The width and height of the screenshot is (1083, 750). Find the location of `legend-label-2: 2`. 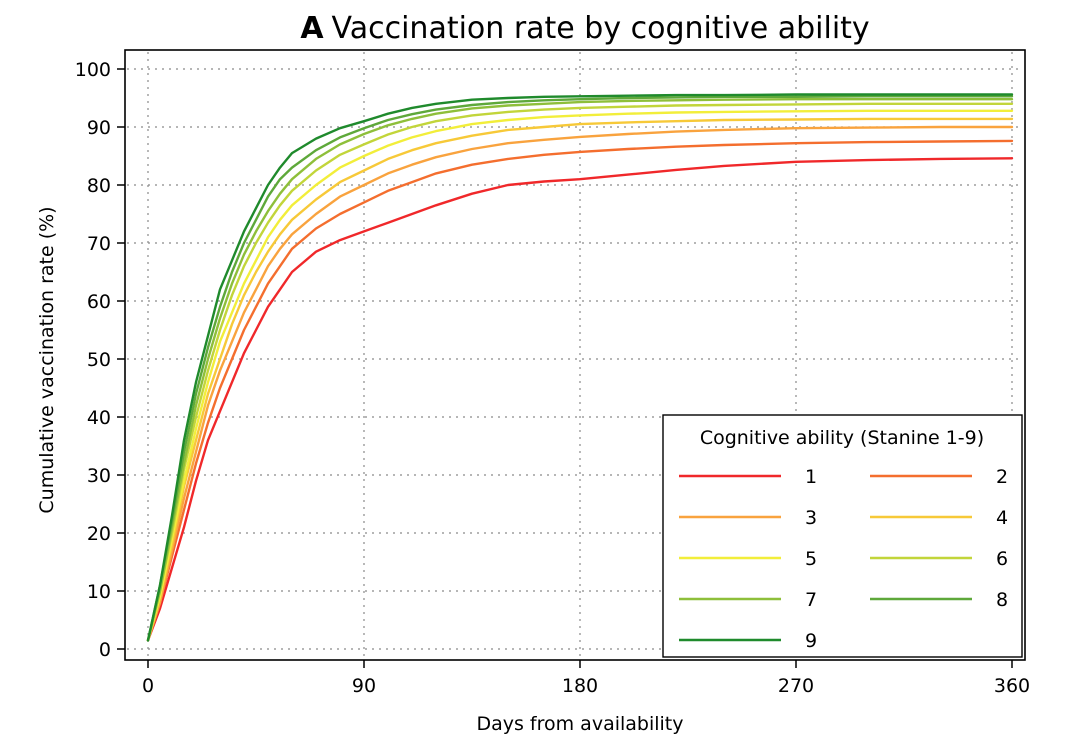

legend-label-2: 2 is located at coordinates (1002, 477).